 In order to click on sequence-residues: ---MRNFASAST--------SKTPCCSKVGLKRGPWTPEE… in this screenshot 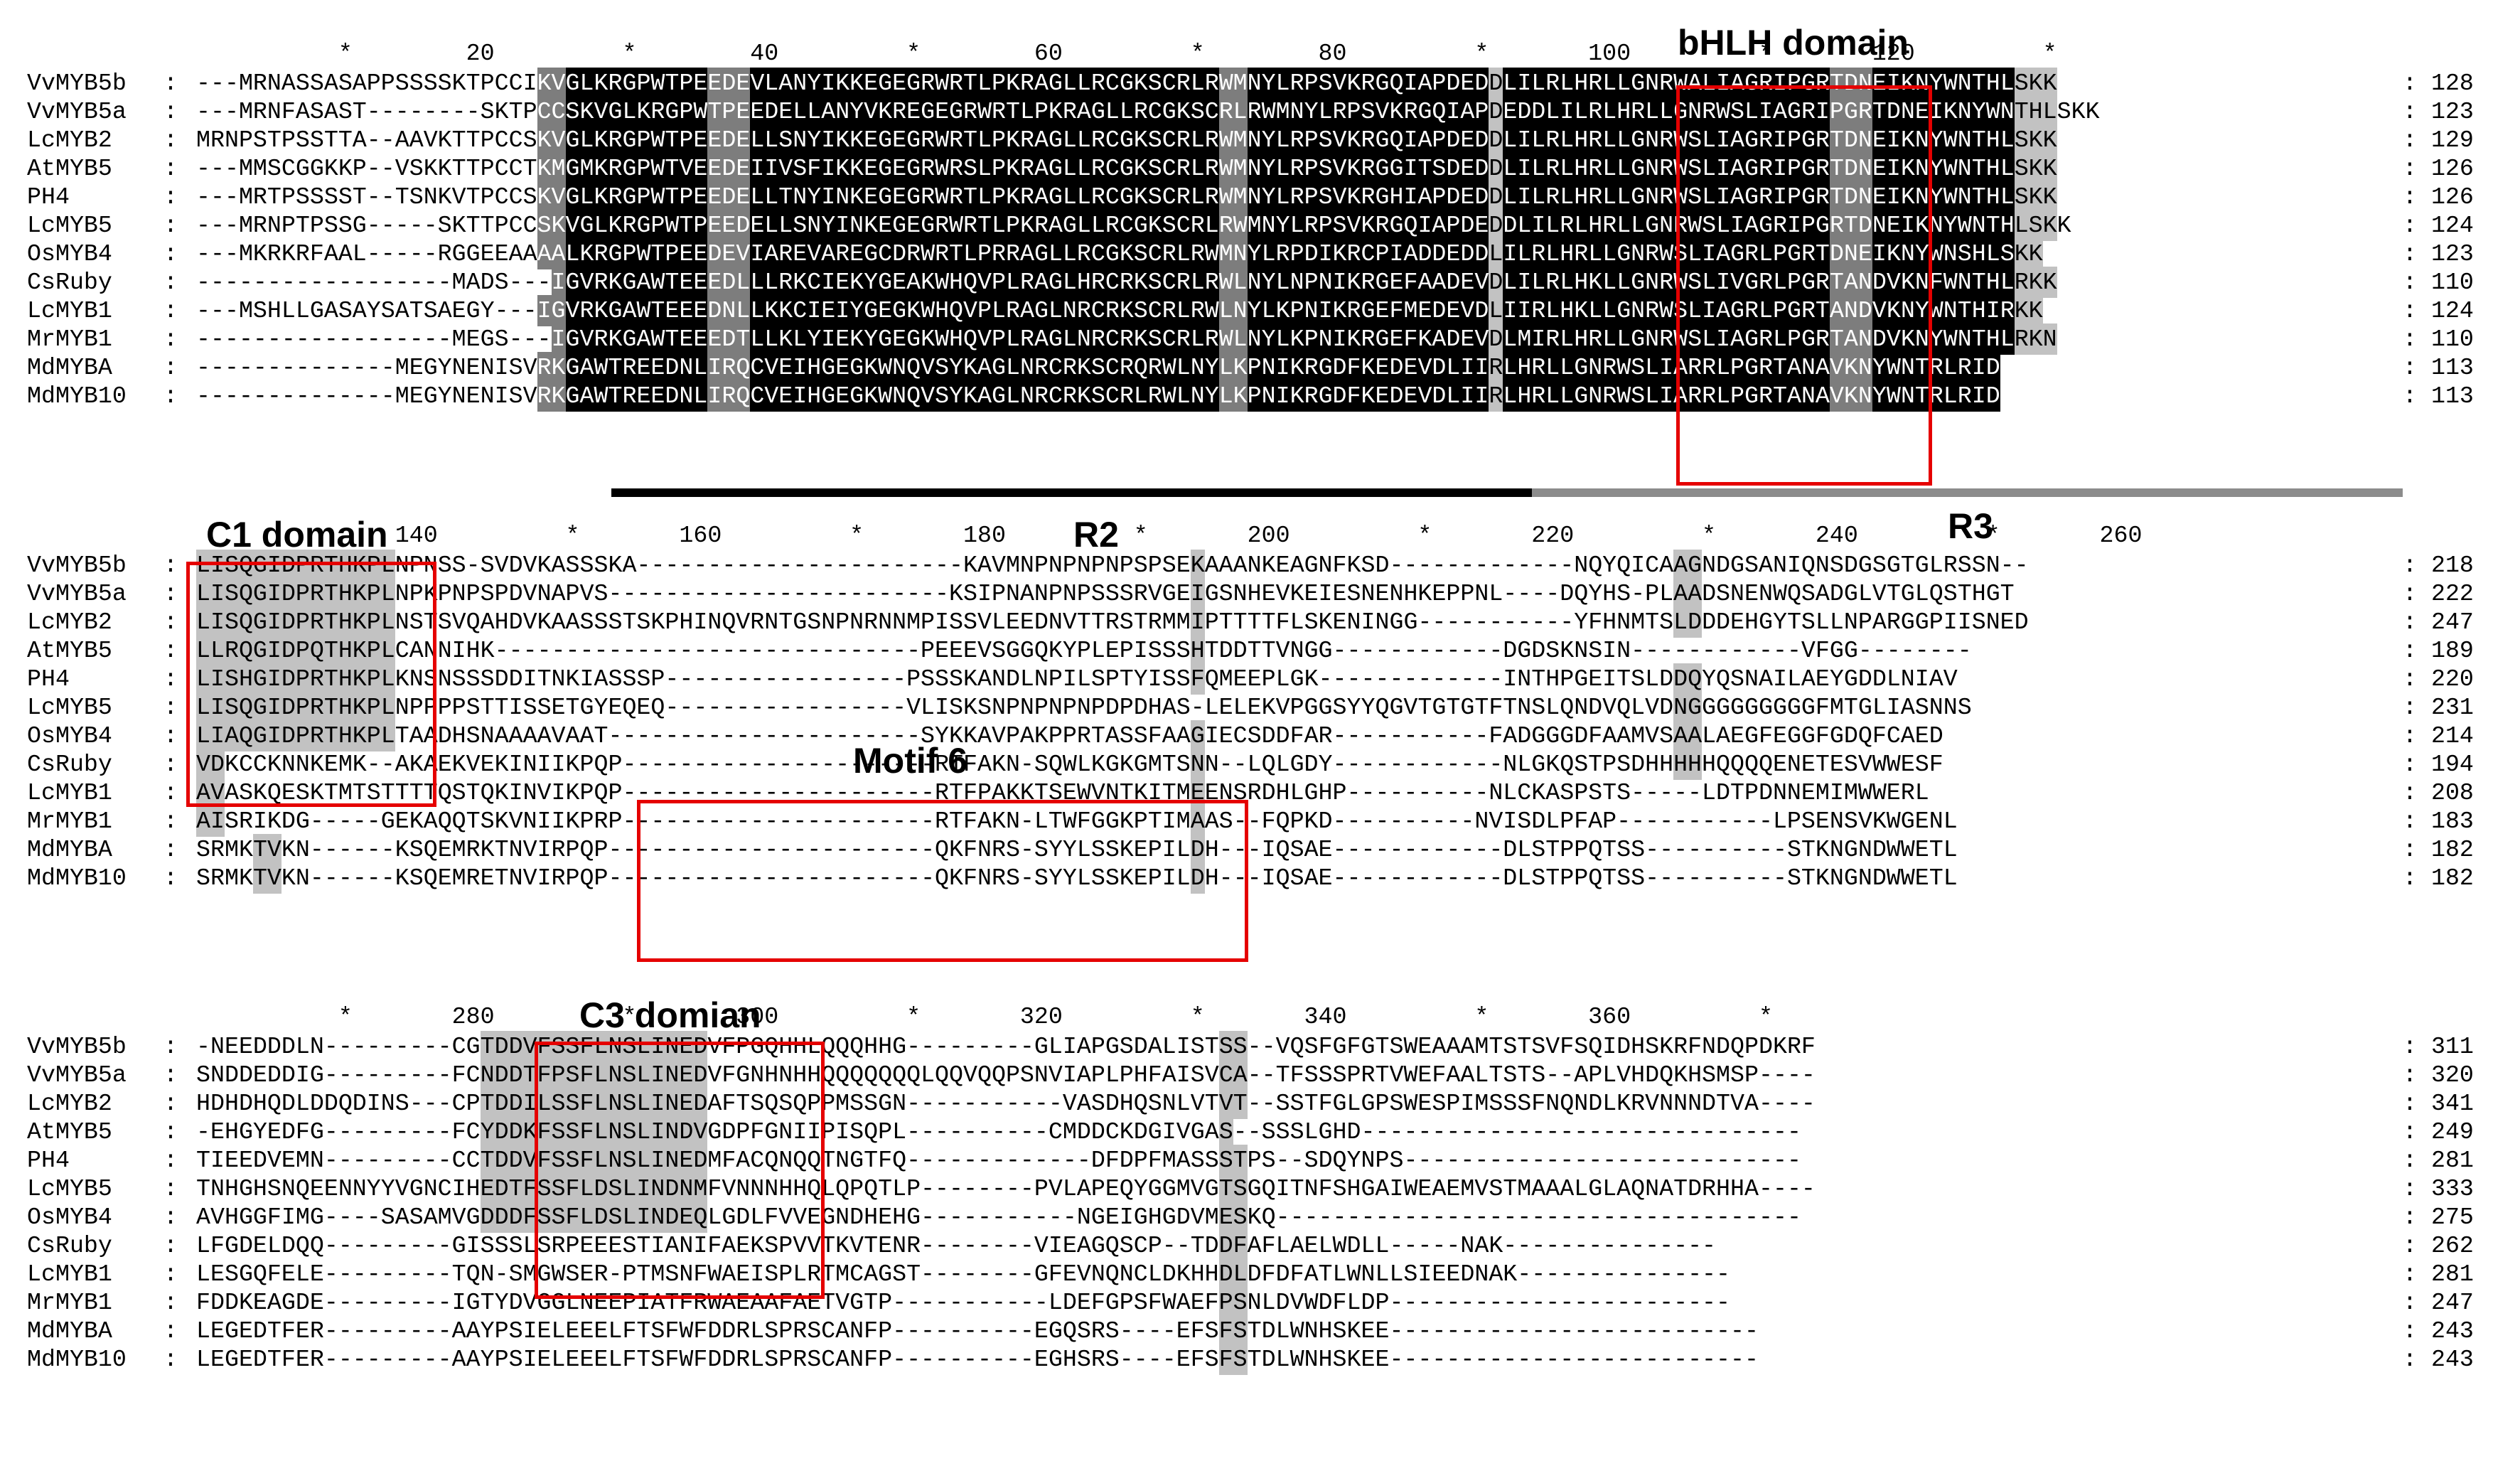, I will do `click(1148, 111)`.